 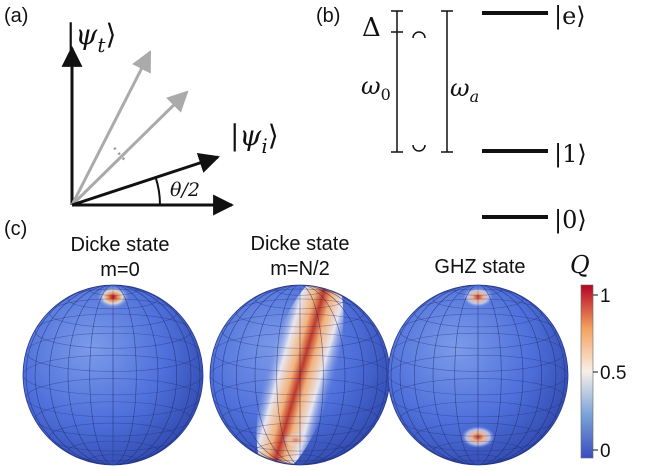 What do you see at coordinates (419, 35) in the screenshot?
I see `virtual-level-upper` at bounding box center [419, 35].